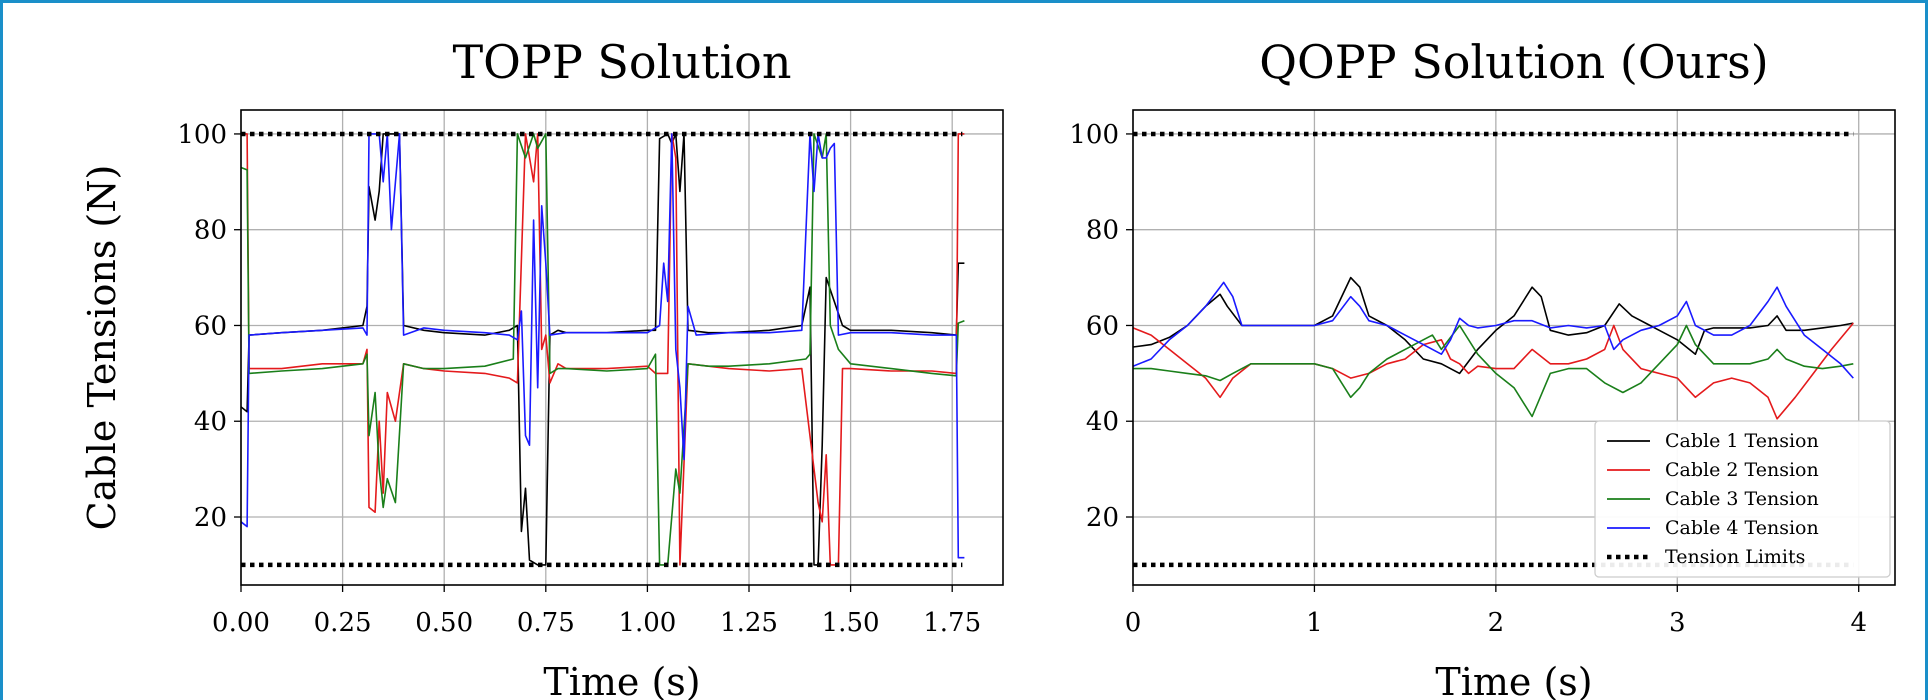 The image size is (1928, 700). Describe the element at coordinates (546, 623) in the screenshot. I see `x-tick-label: 0.75` at that location.